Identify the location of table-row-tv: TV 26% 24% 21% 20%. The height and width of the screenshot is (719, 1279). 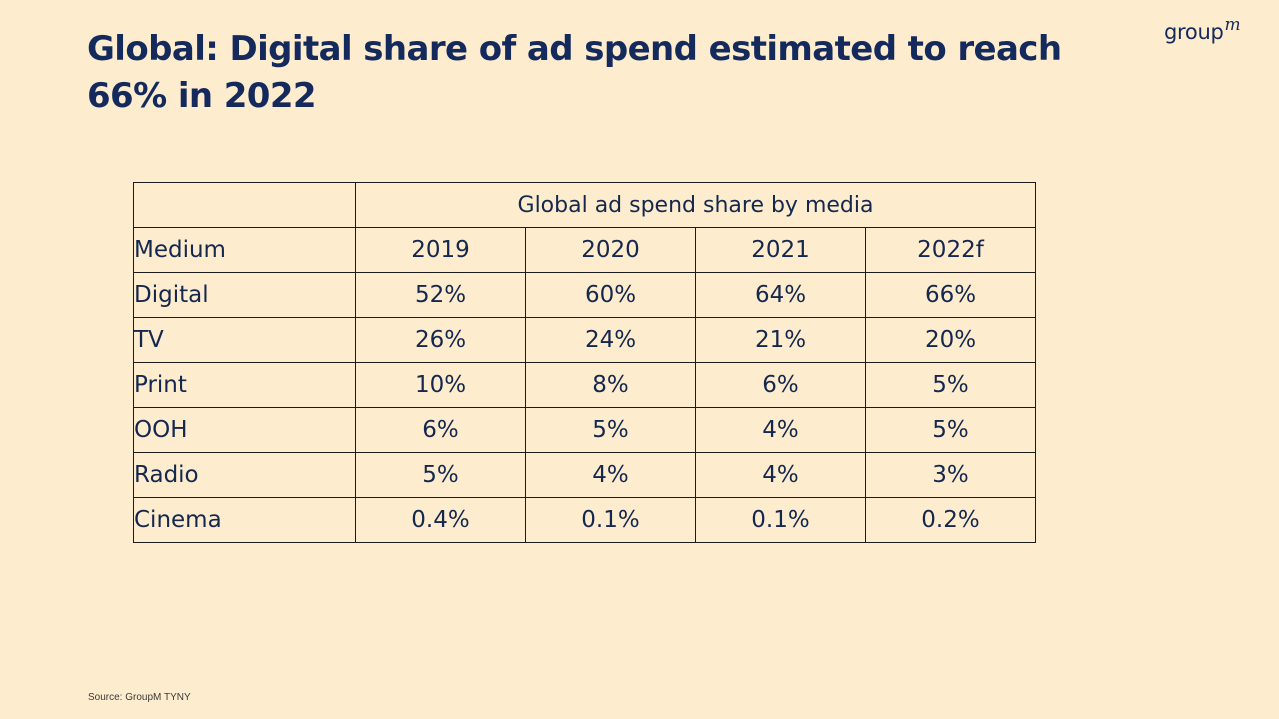
(584, 340).